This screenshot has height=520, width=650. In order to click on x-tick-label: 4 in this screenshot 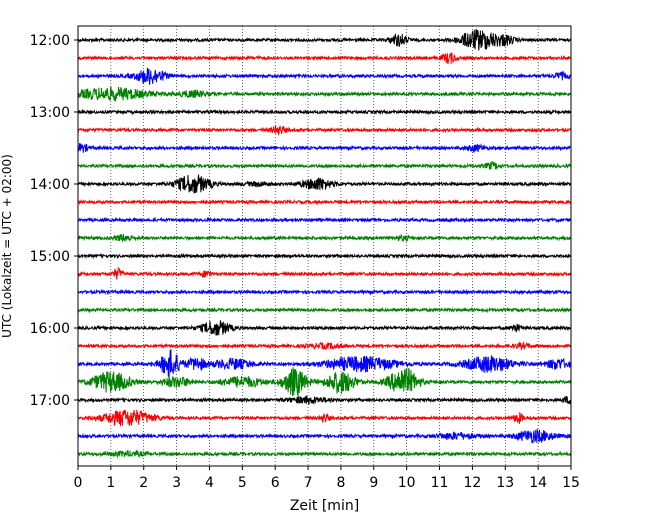, I will do `click(209, 483)`.